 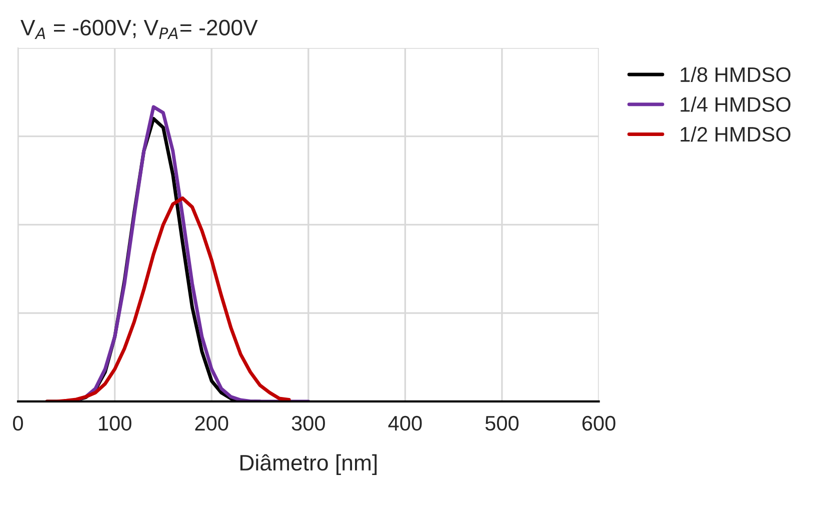 I want to click on legend-label: 1/2 HMDSO, so click(x=735, y=134).